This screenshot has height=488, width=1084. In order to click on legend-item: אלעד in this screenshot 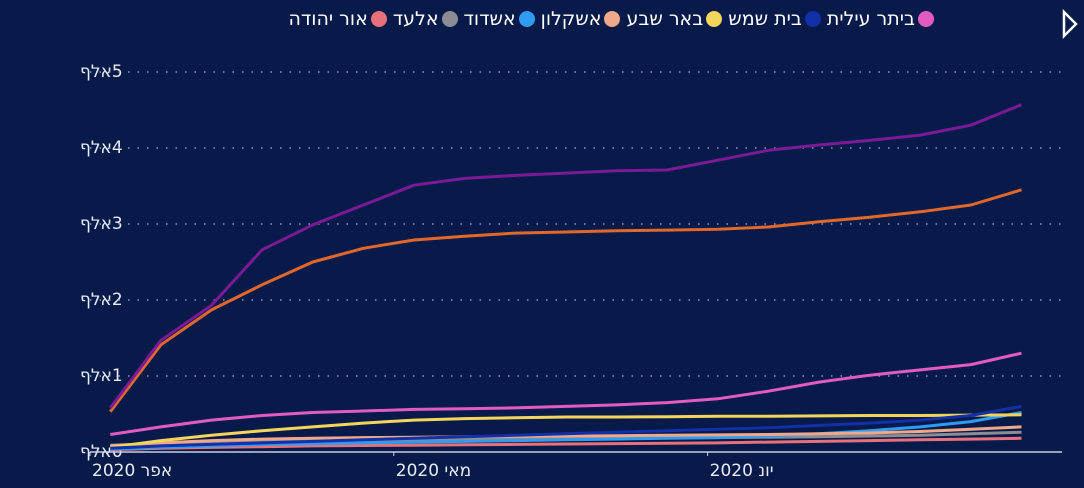, I will do `click(425, 19)`.